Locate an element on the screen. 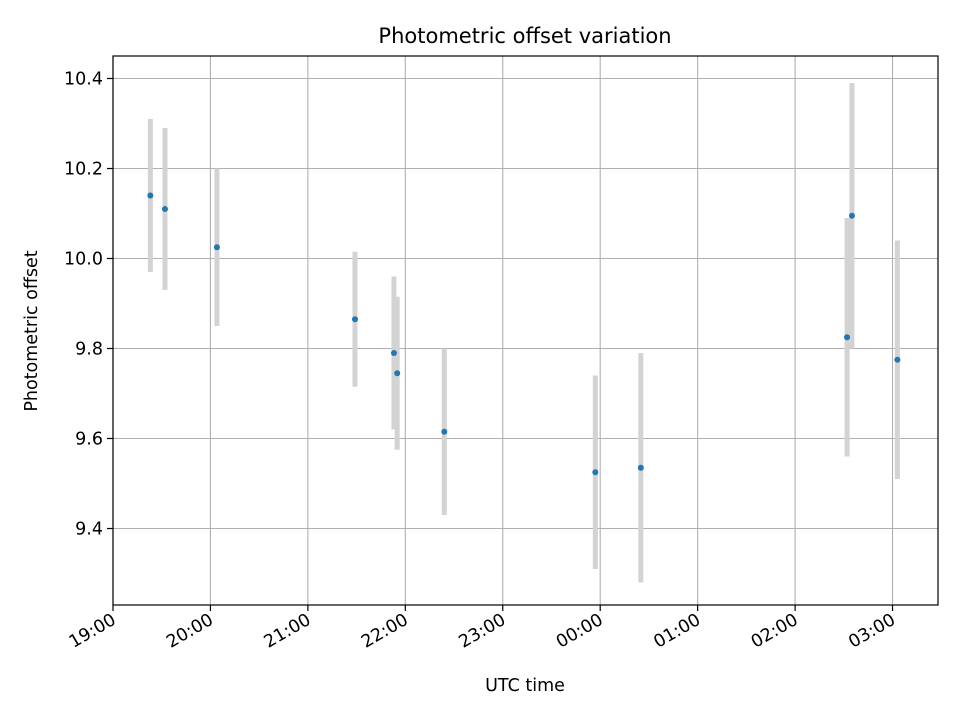  x-tick-label: 21:00 is located at coordinates (288, 631).